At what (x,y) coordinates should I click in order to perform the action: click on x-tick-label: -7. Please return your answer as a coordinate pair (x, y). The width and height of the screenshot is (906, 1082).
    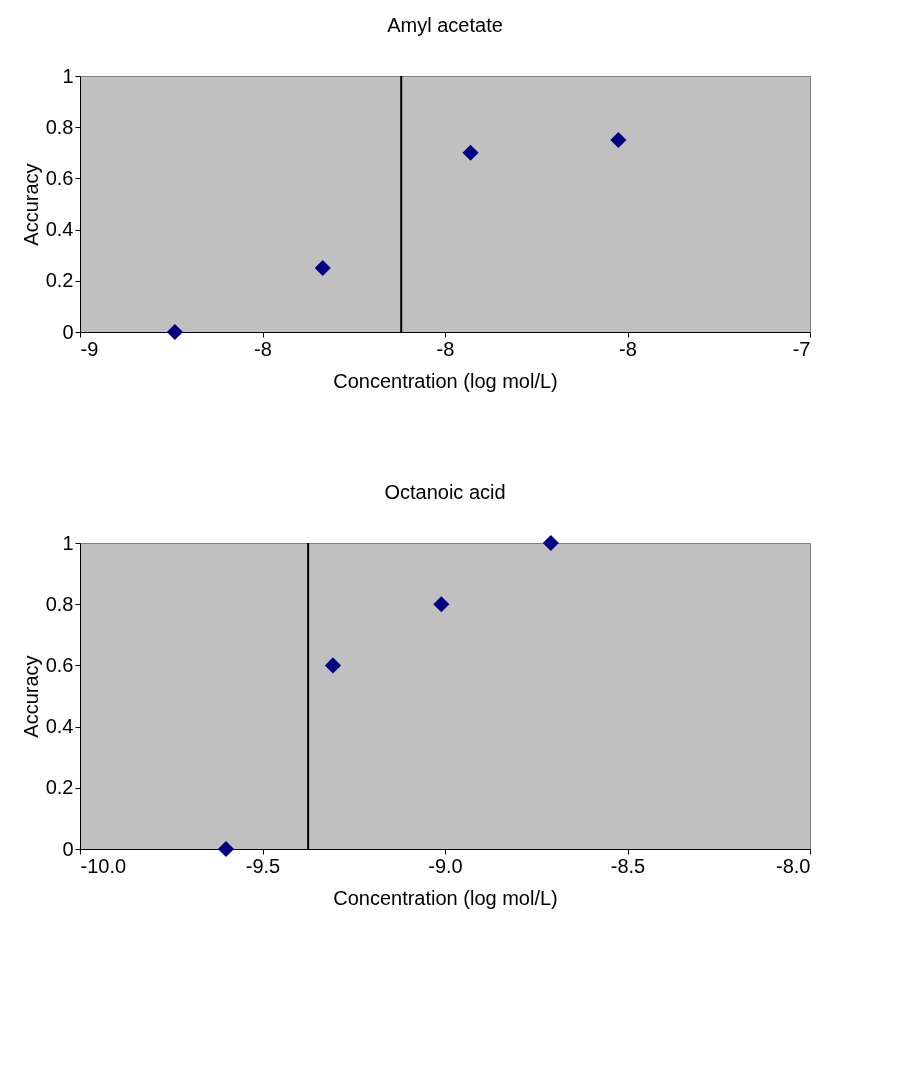
    Looking at the image, I should click on (801, 348).